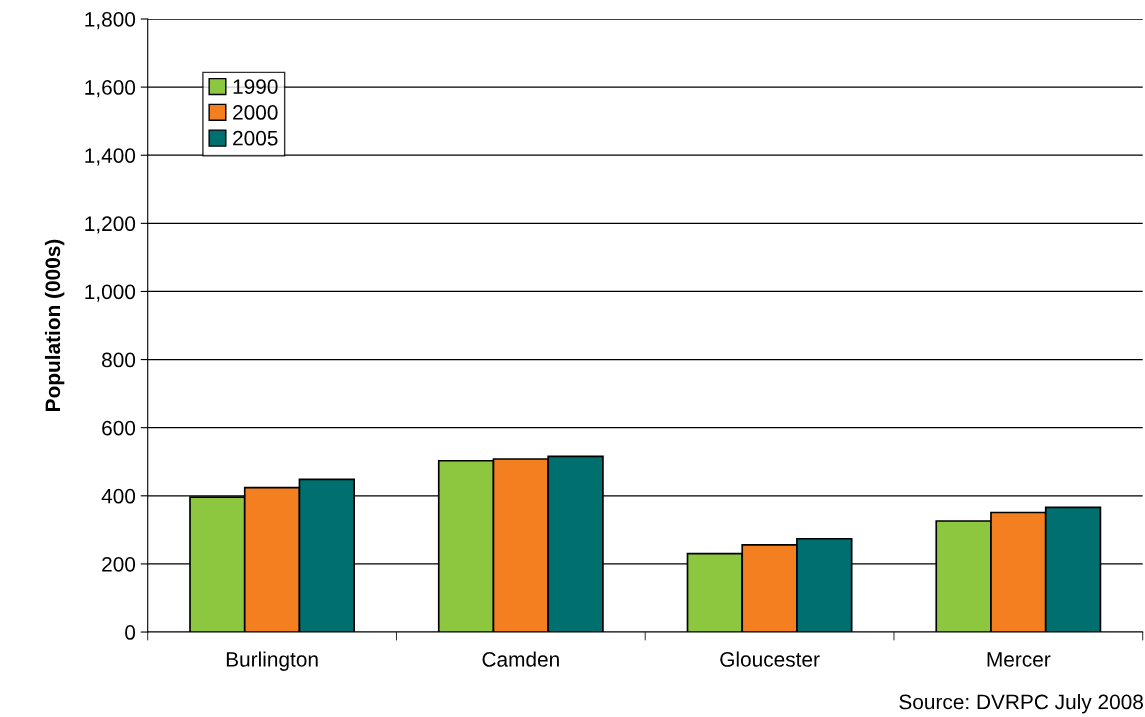 This screenshot has height=717, width=1145. I want to click on source-note: Source: DVRPC July 2008, so click(1021, 703).